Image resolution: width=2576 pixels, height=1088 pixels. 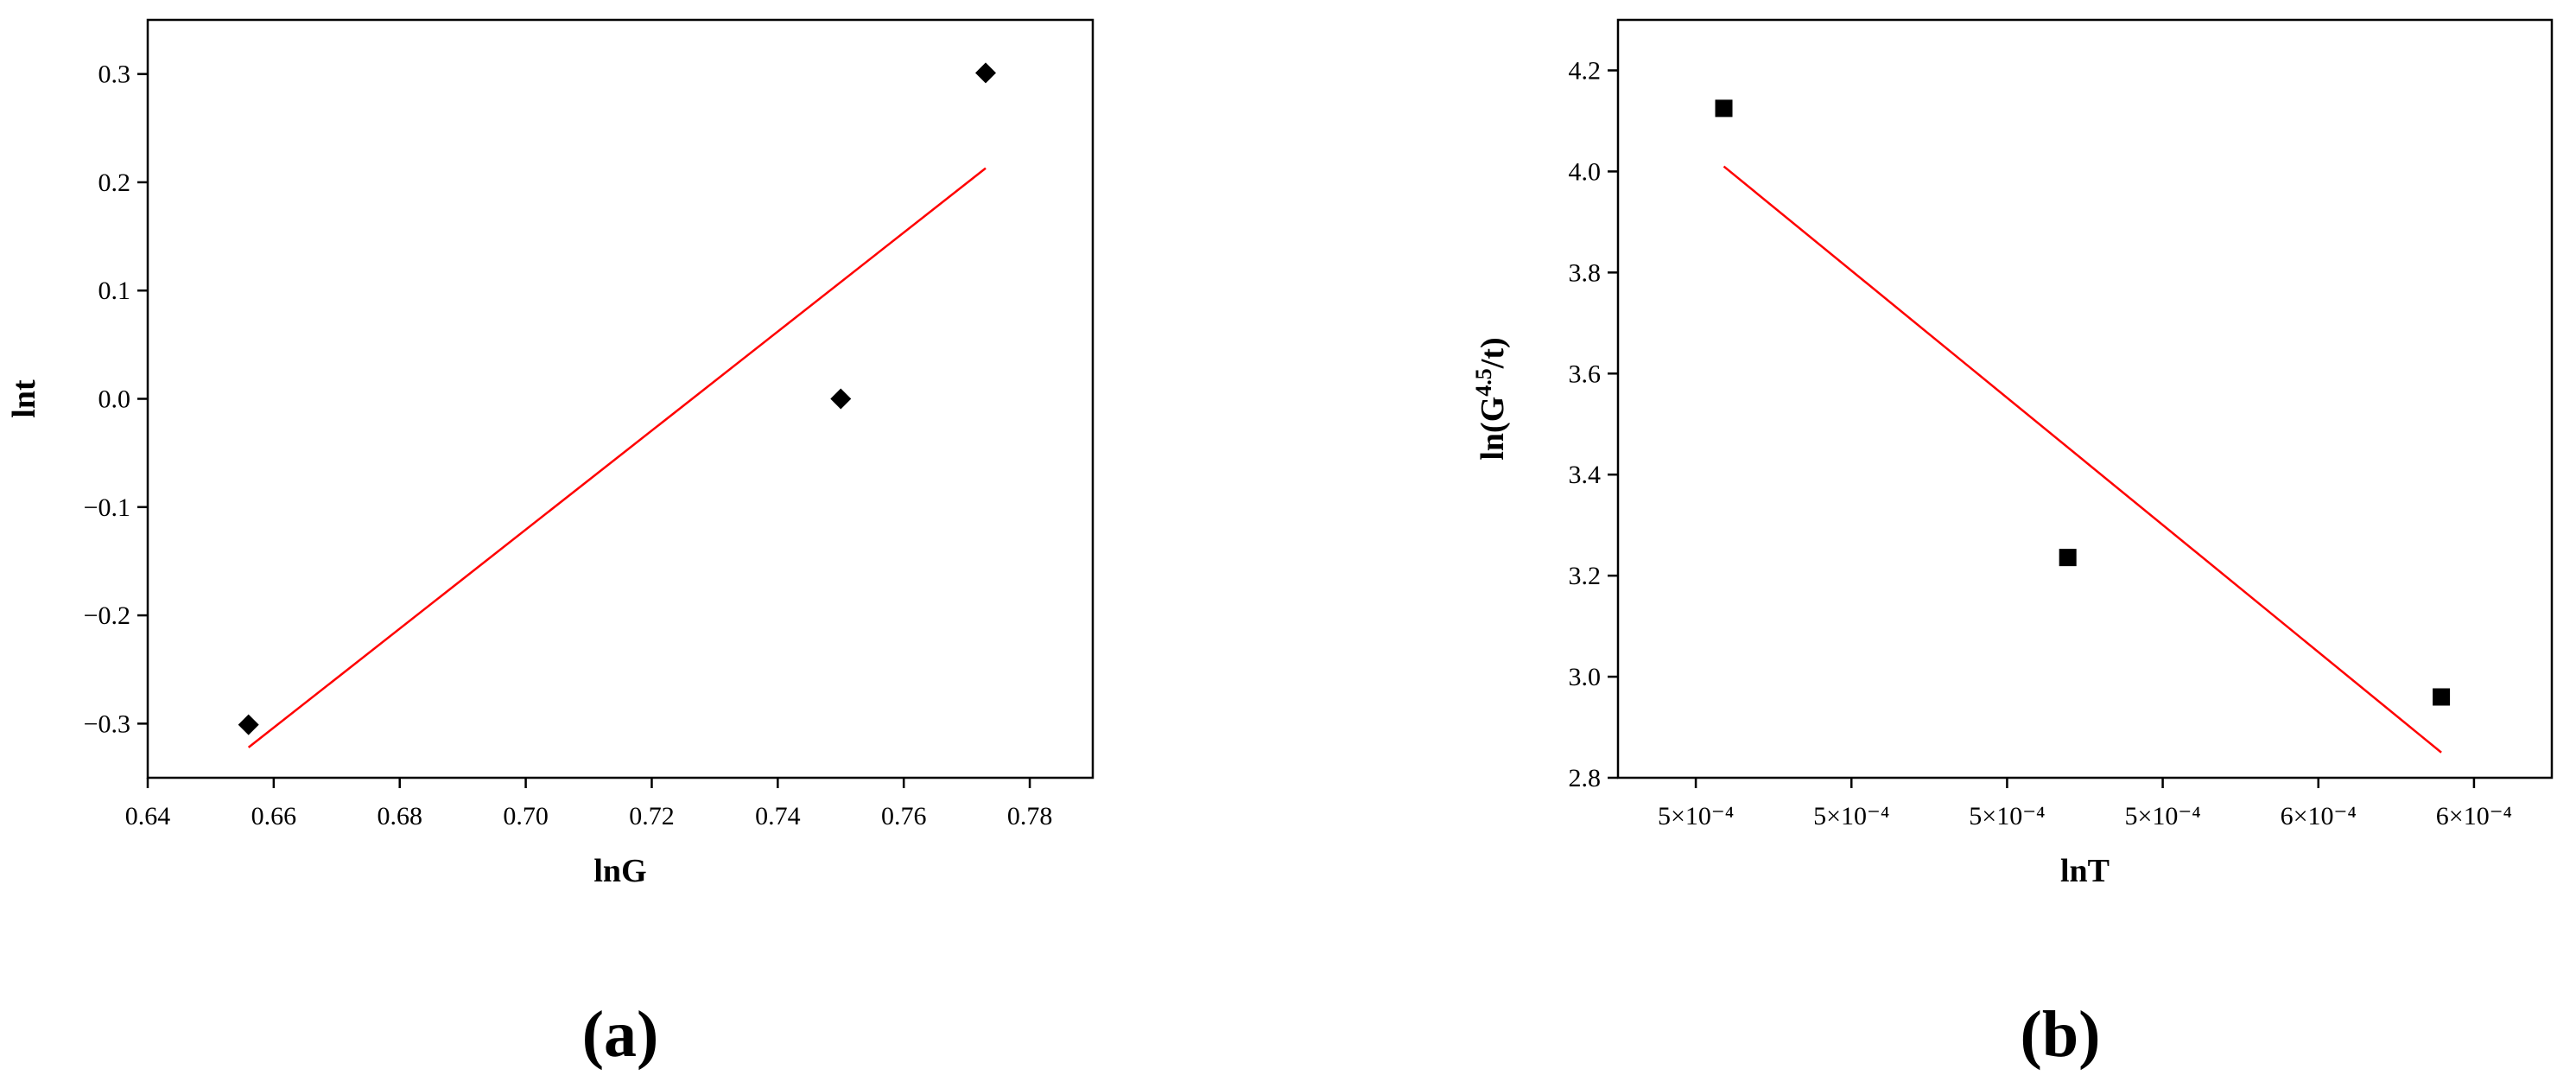 I want to click on y-tick-label: 2.8, so click(x=1585, y=778).